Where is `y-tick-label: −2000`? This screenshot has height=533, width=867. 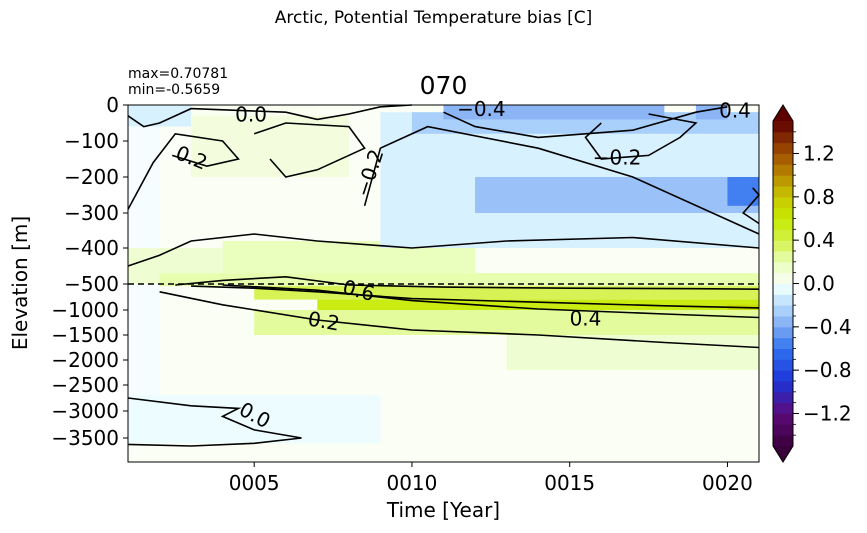
y-tick-label: −2000 is located at coordinates (85, 360).